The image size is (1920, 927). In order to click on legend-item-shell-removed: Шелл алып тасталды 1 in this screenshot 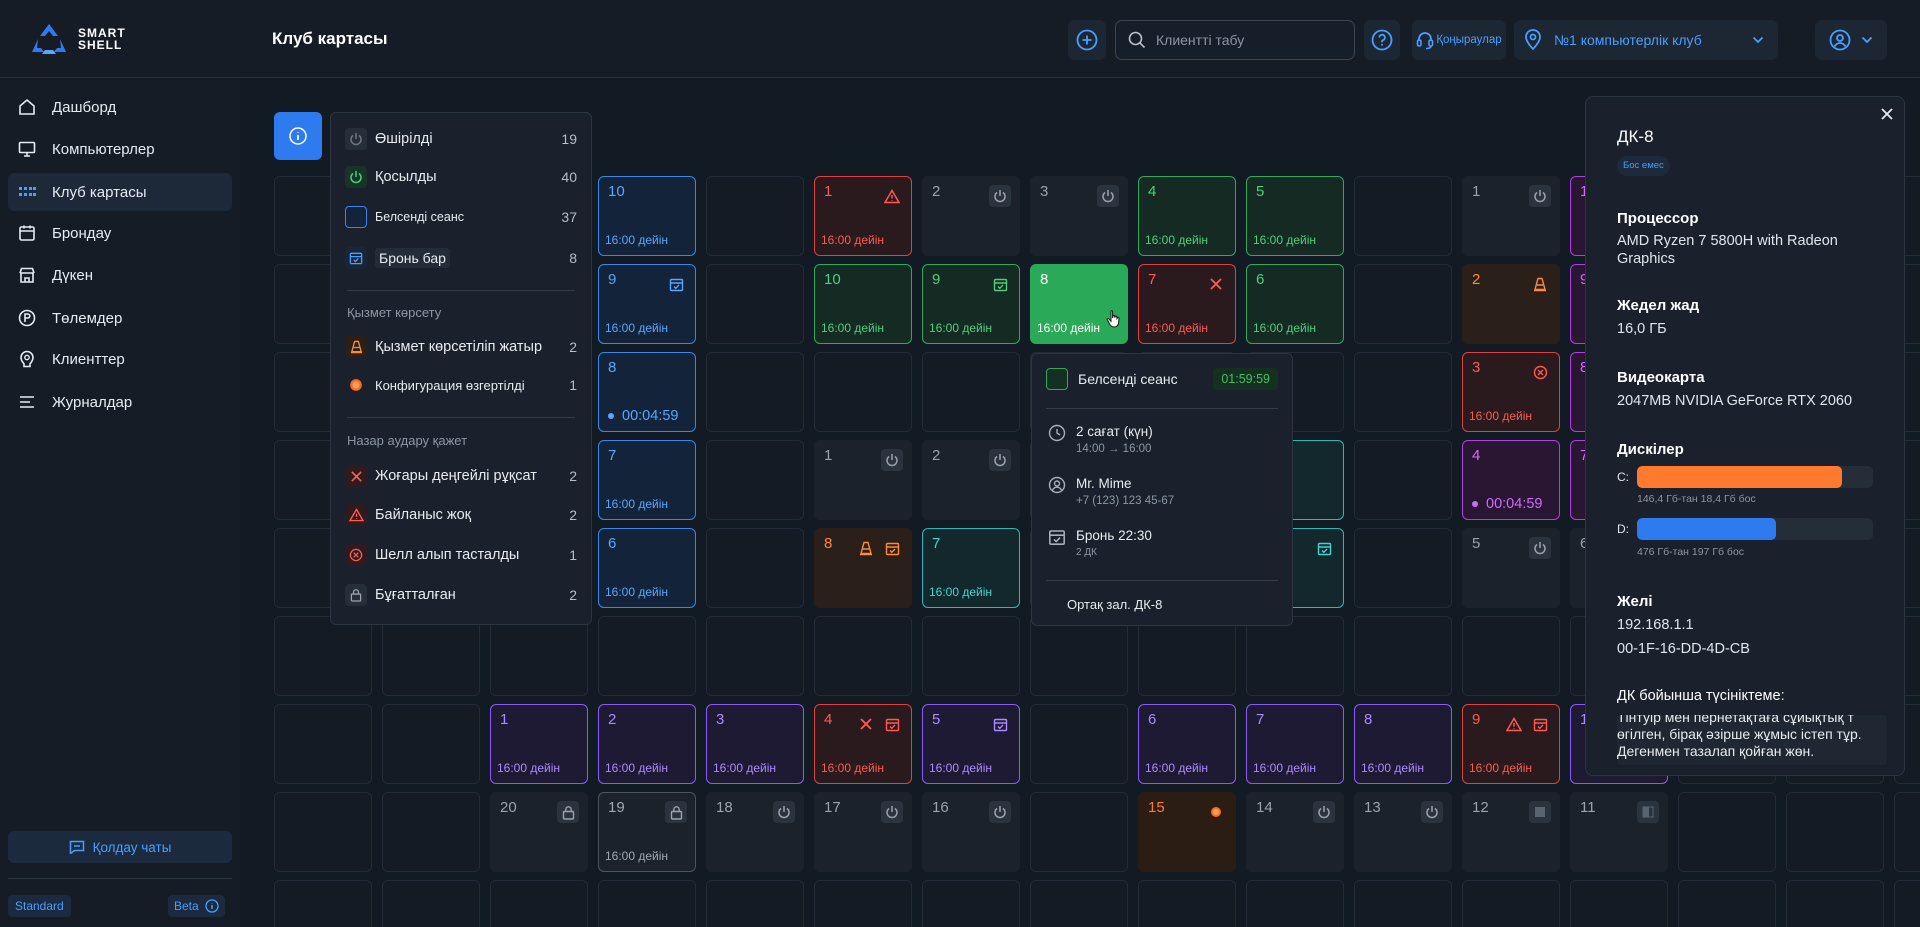, I will do `click(461, 555)`.